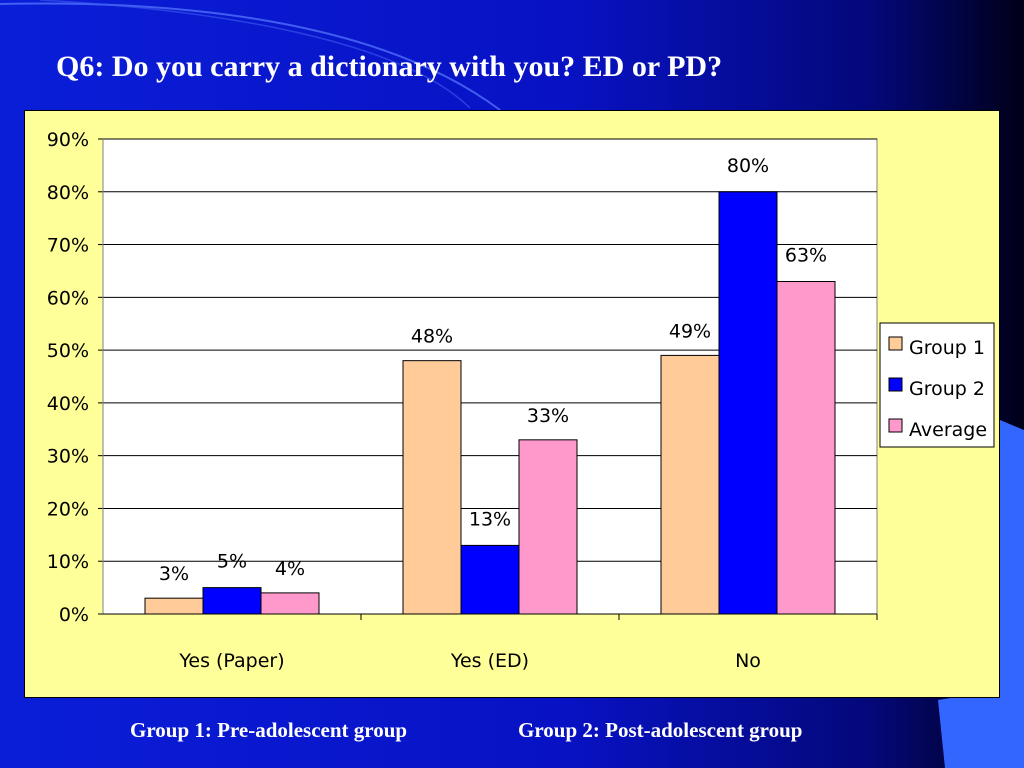  Describe the element at coordinates (68, 298) in the screenshot. I see `y-tick-label: 60%` at that location.